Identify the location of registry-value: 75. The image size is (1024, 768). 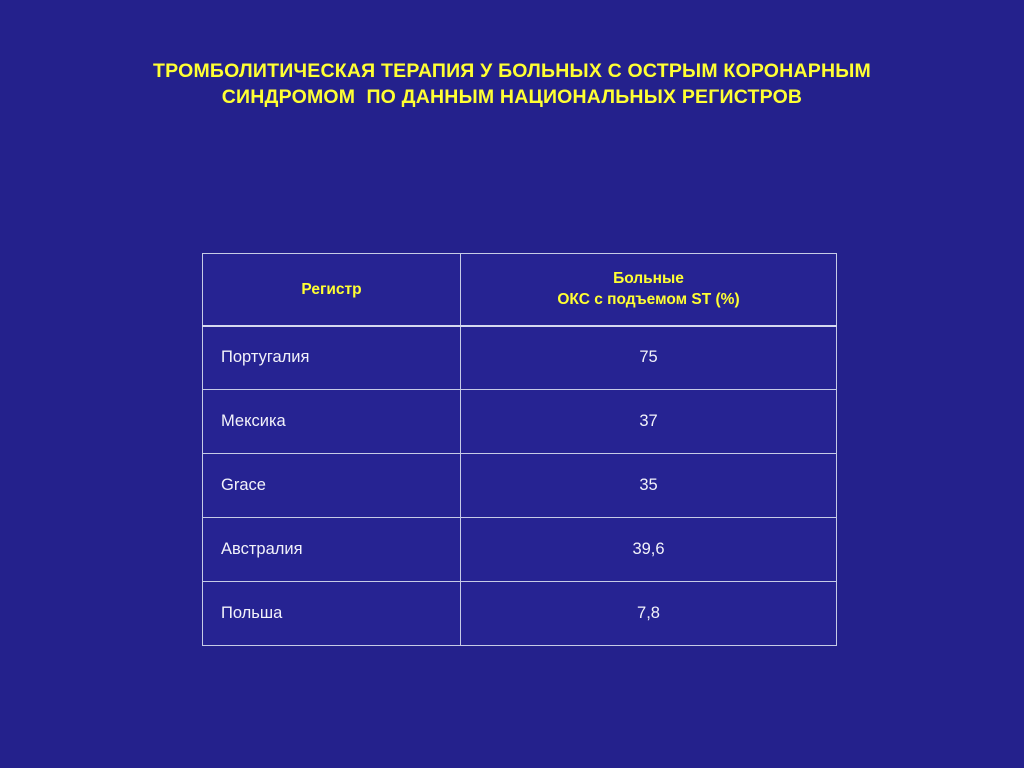
(648, 357).